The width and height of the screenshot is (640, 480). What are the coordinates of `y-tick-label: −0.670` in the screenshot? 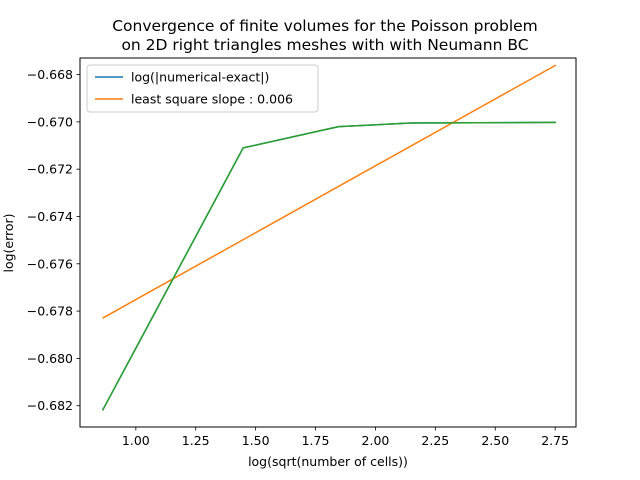 It's located at (50, 121).